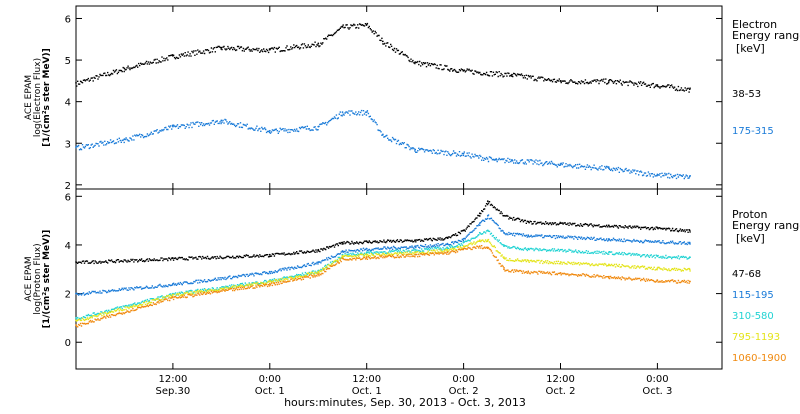  I want to click on legend-entry: 795-1193, so click(756, 337).